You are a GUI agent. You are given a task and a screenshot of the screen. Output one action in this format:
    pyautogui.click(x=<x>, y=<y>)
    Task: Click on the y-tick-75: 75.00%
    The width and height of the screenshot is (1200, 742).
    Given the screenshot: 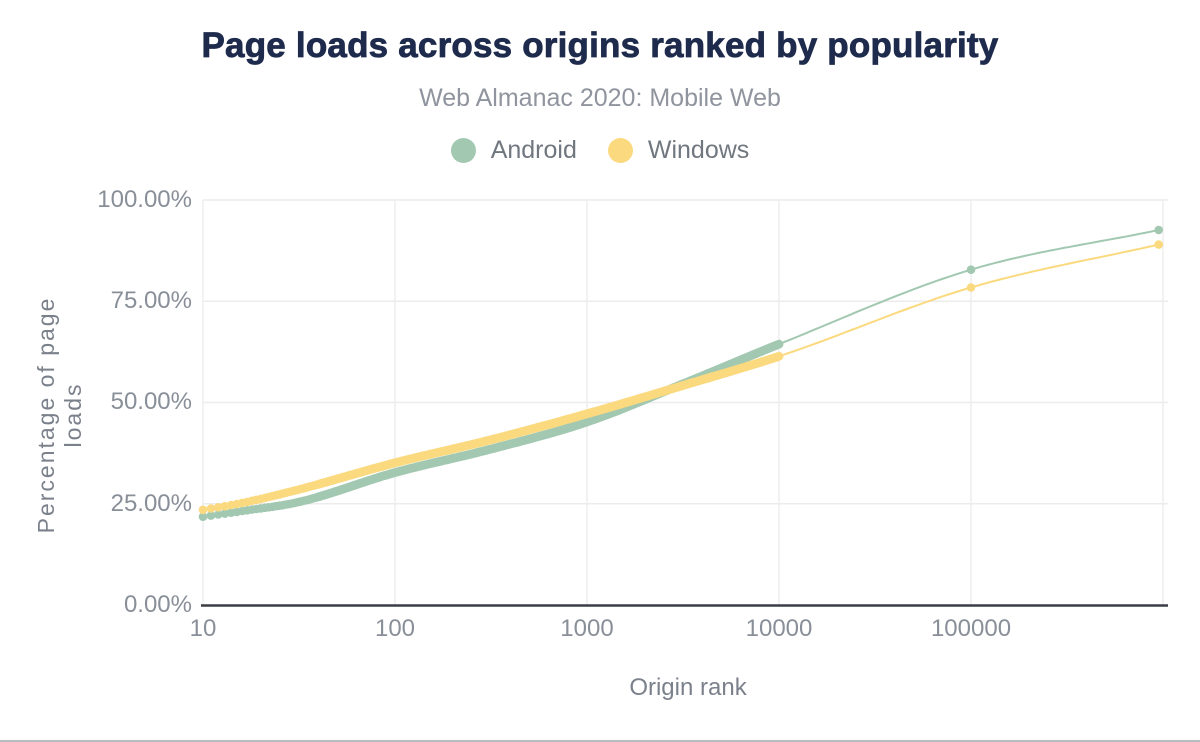 What is the action you would take?
    pyautogui.click(x=151, y=300)
    